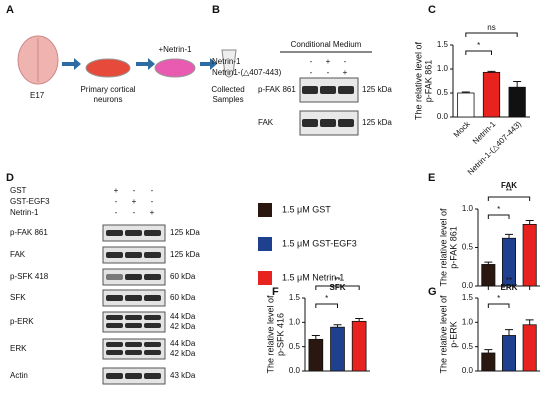  I want to click on panel-label: C, so click(432, 10).